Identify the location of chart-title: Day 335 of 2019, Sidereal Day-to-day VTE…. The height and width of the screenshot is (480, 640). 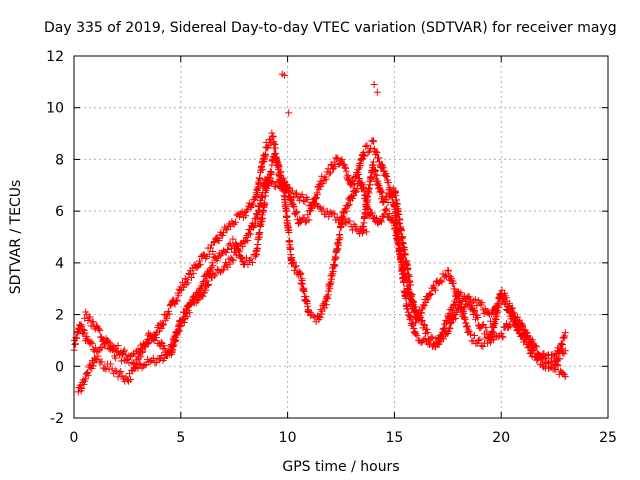
(330, 28).